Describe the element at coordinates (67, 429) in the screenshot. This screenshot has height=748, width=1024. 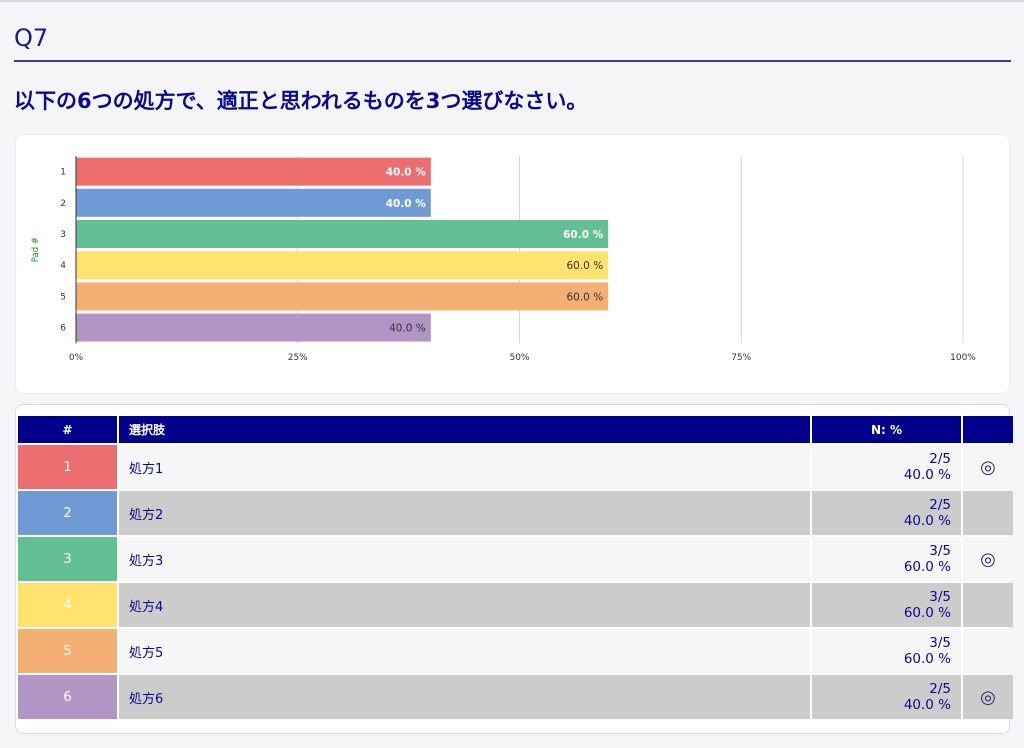
I see `header-num: #` at that location.